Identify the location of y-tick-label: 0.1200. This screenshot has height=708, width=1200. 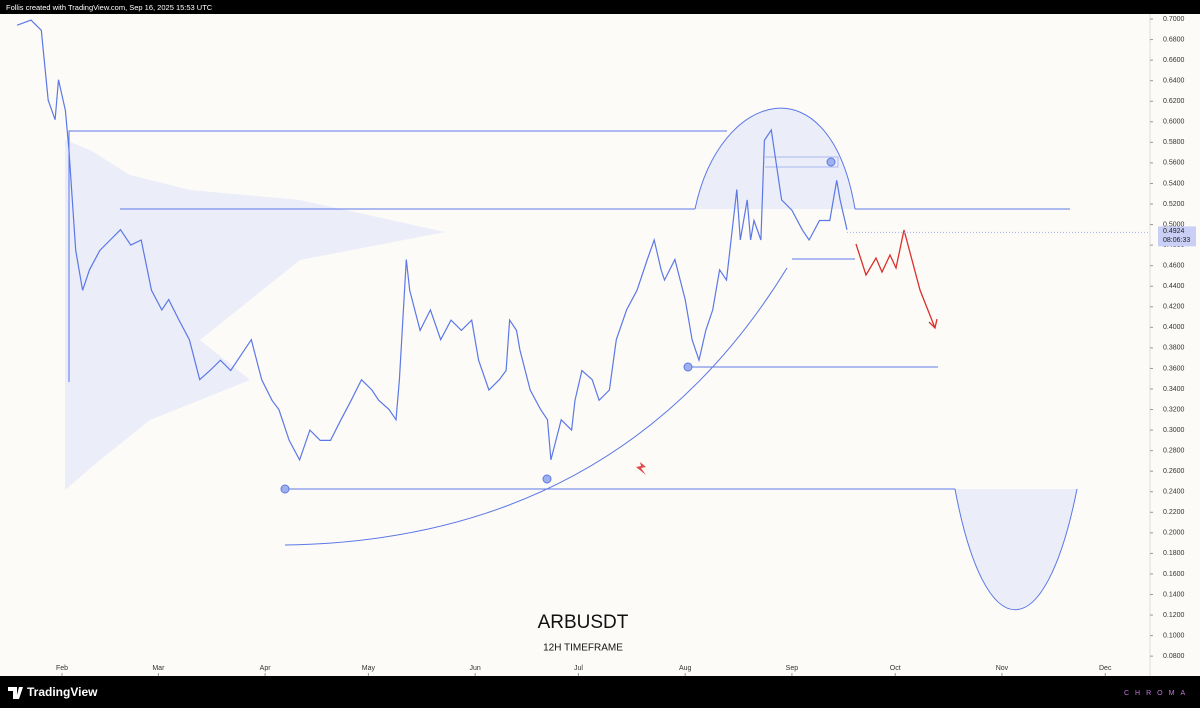
(1174, 615).